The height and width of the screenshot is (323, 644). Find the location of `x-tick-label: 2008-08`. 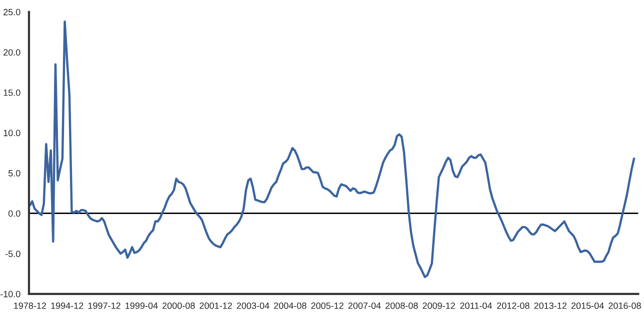

x-tick-label: 2008-08 is located at coordinates (402, 305).